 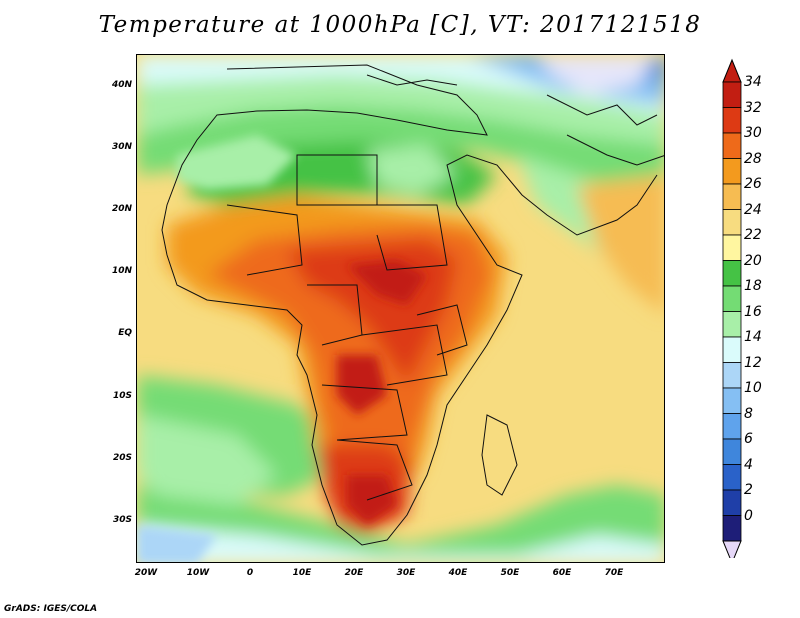 I want to click on lon-label-30e: 30E, so click(x=406, y=573).